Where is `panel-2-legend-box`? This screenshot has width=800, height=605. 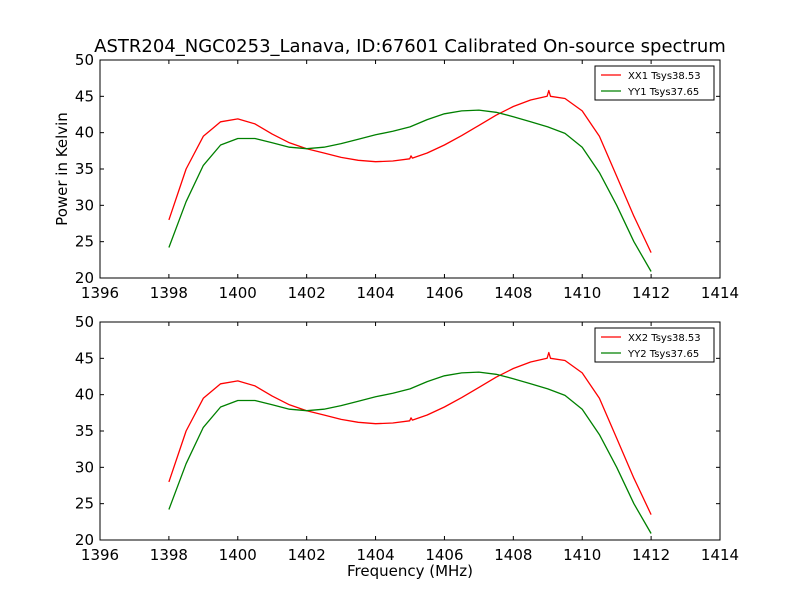 panel-2-legend-box is located at coordinates (654, 345).